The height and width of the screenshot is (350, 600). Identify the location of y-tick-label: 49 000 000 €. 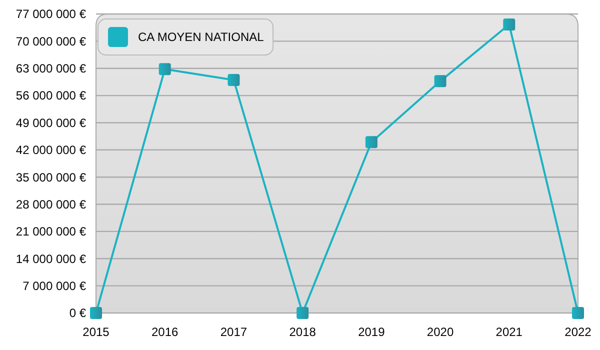
(51, 123).